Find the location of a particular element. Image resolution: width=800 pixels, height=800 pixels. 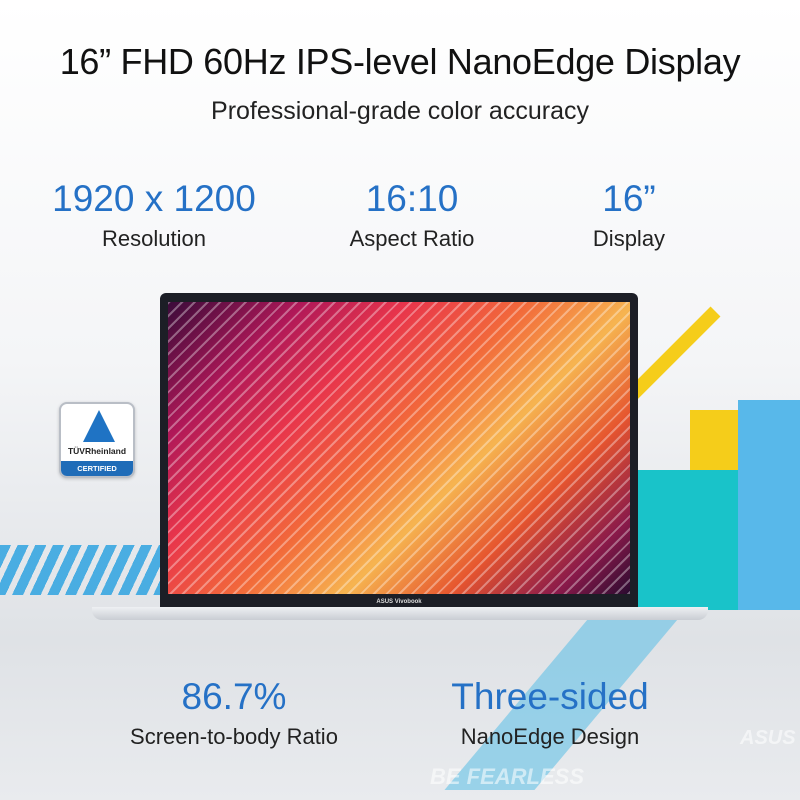

spec-display: 16” Display is located at coordinates (629, 215).